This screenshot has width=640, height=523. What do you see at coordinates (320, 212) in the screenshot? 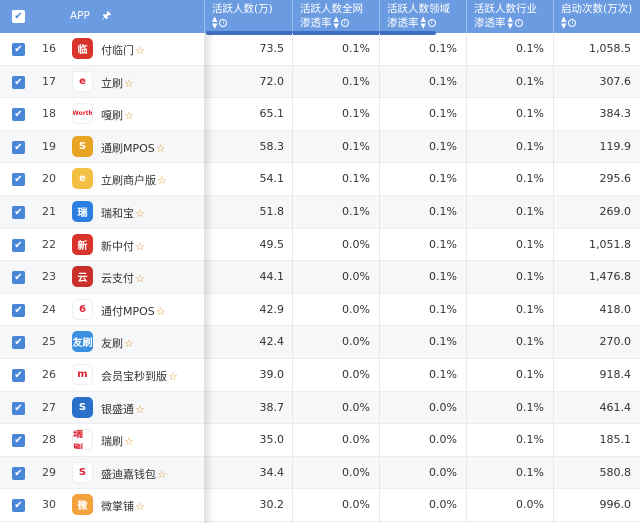
I see `table-row: ✔ 21 瑞 瑞和宝☆ 51.8 0.1% 0.1% 0.1% 269.0` at bounding box center [320, 212].